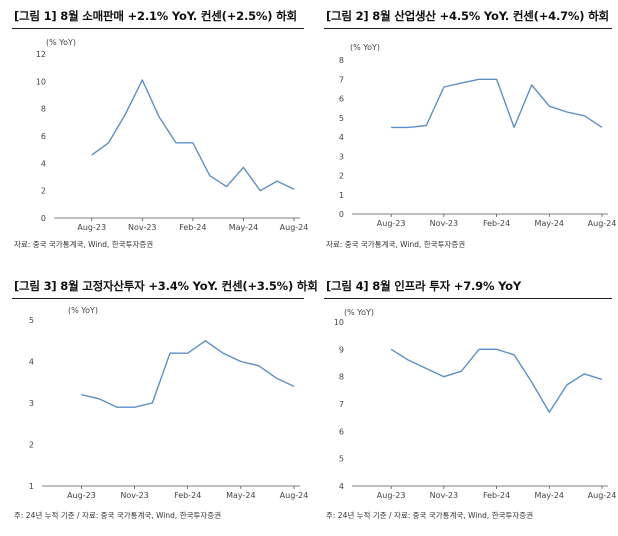 The width and height of the screenshot is (618, 536). Describe the element at coordinates (166, 286) in the screenshot. I see `panel-title: [그림 3] 8월 고정자산투자 +3.4% YoY. 컨센(+3.5%) 하회` at that location.